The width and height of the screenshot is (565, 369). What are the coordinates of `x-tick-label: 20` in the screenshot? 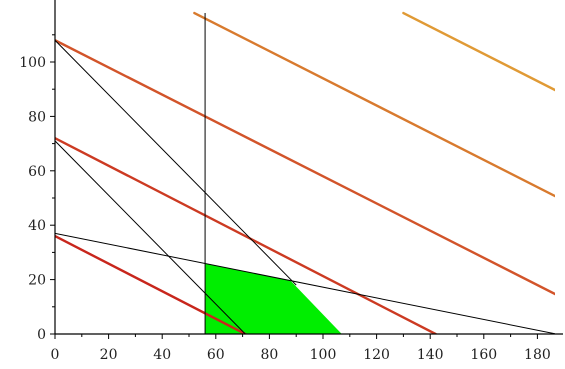 It's located at (109, 355).